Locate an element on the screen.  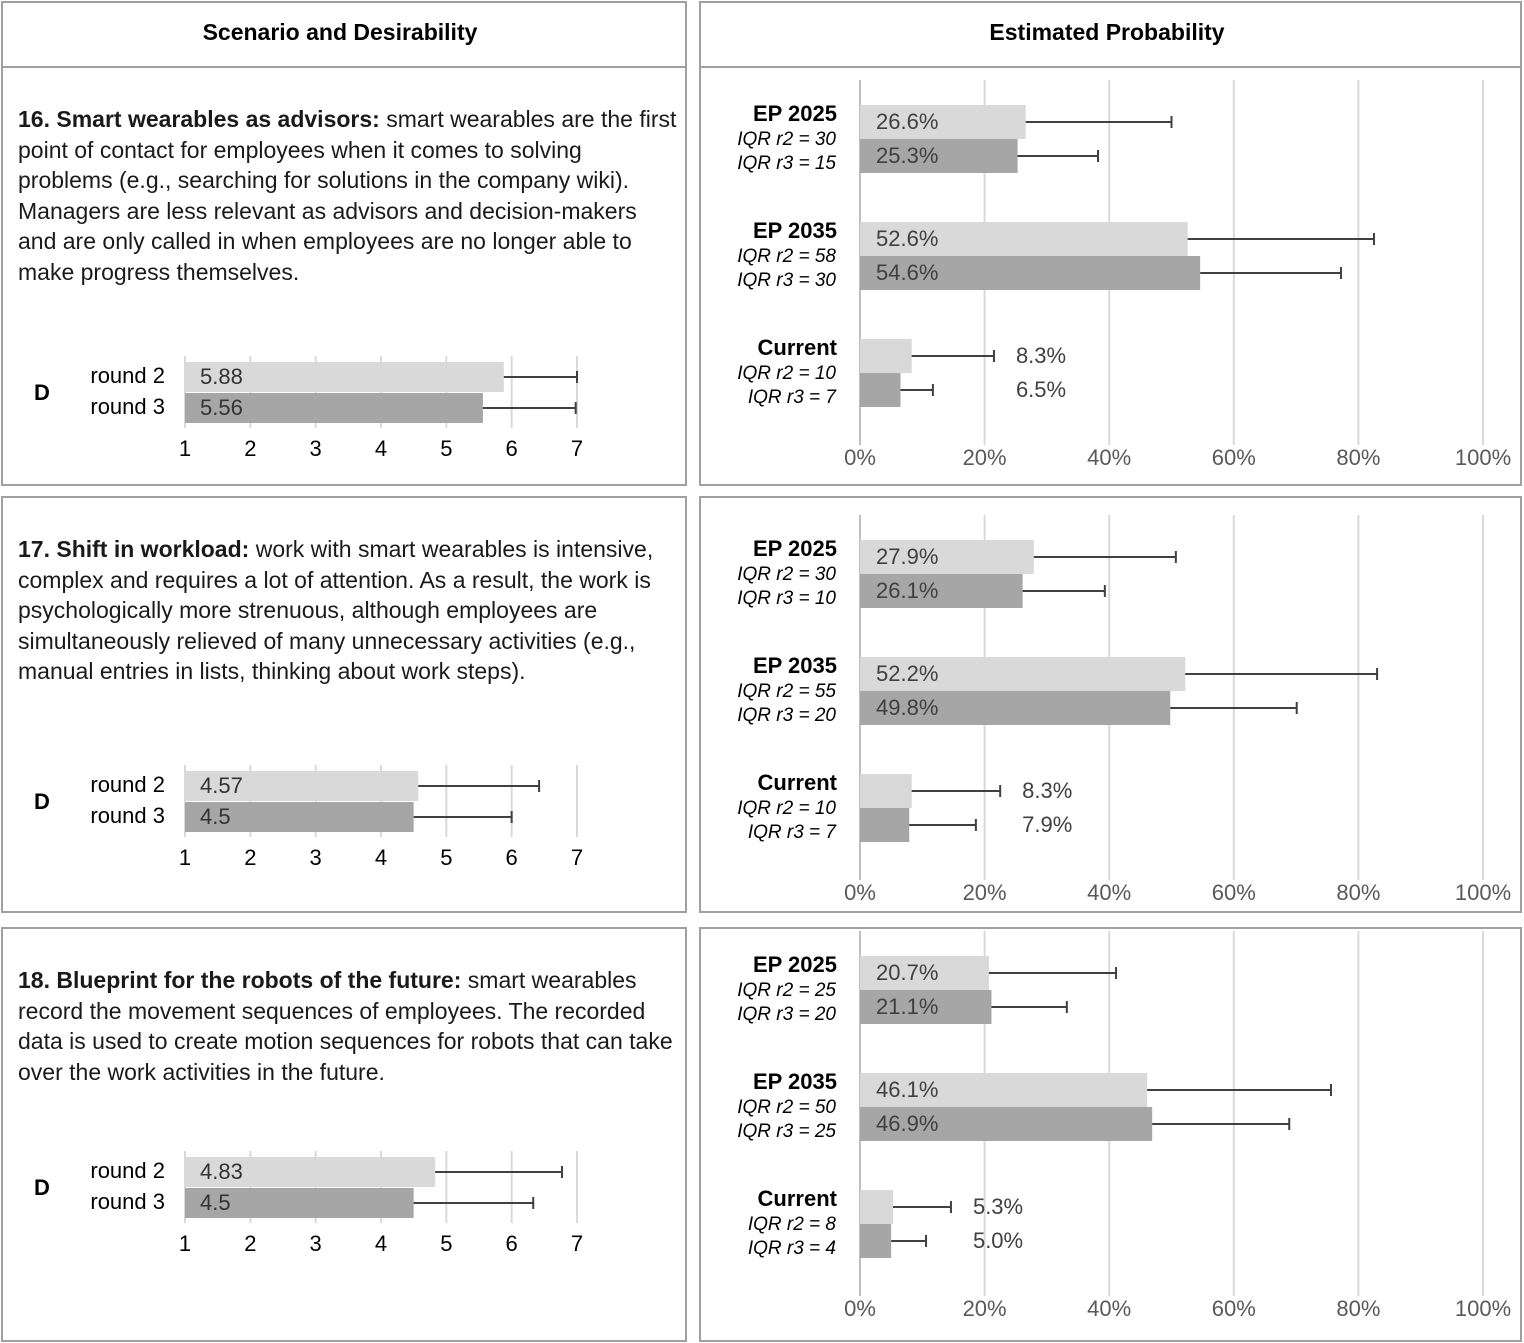
iqr-note: IQR r3 = 15 is located at coordinates (786, 163).